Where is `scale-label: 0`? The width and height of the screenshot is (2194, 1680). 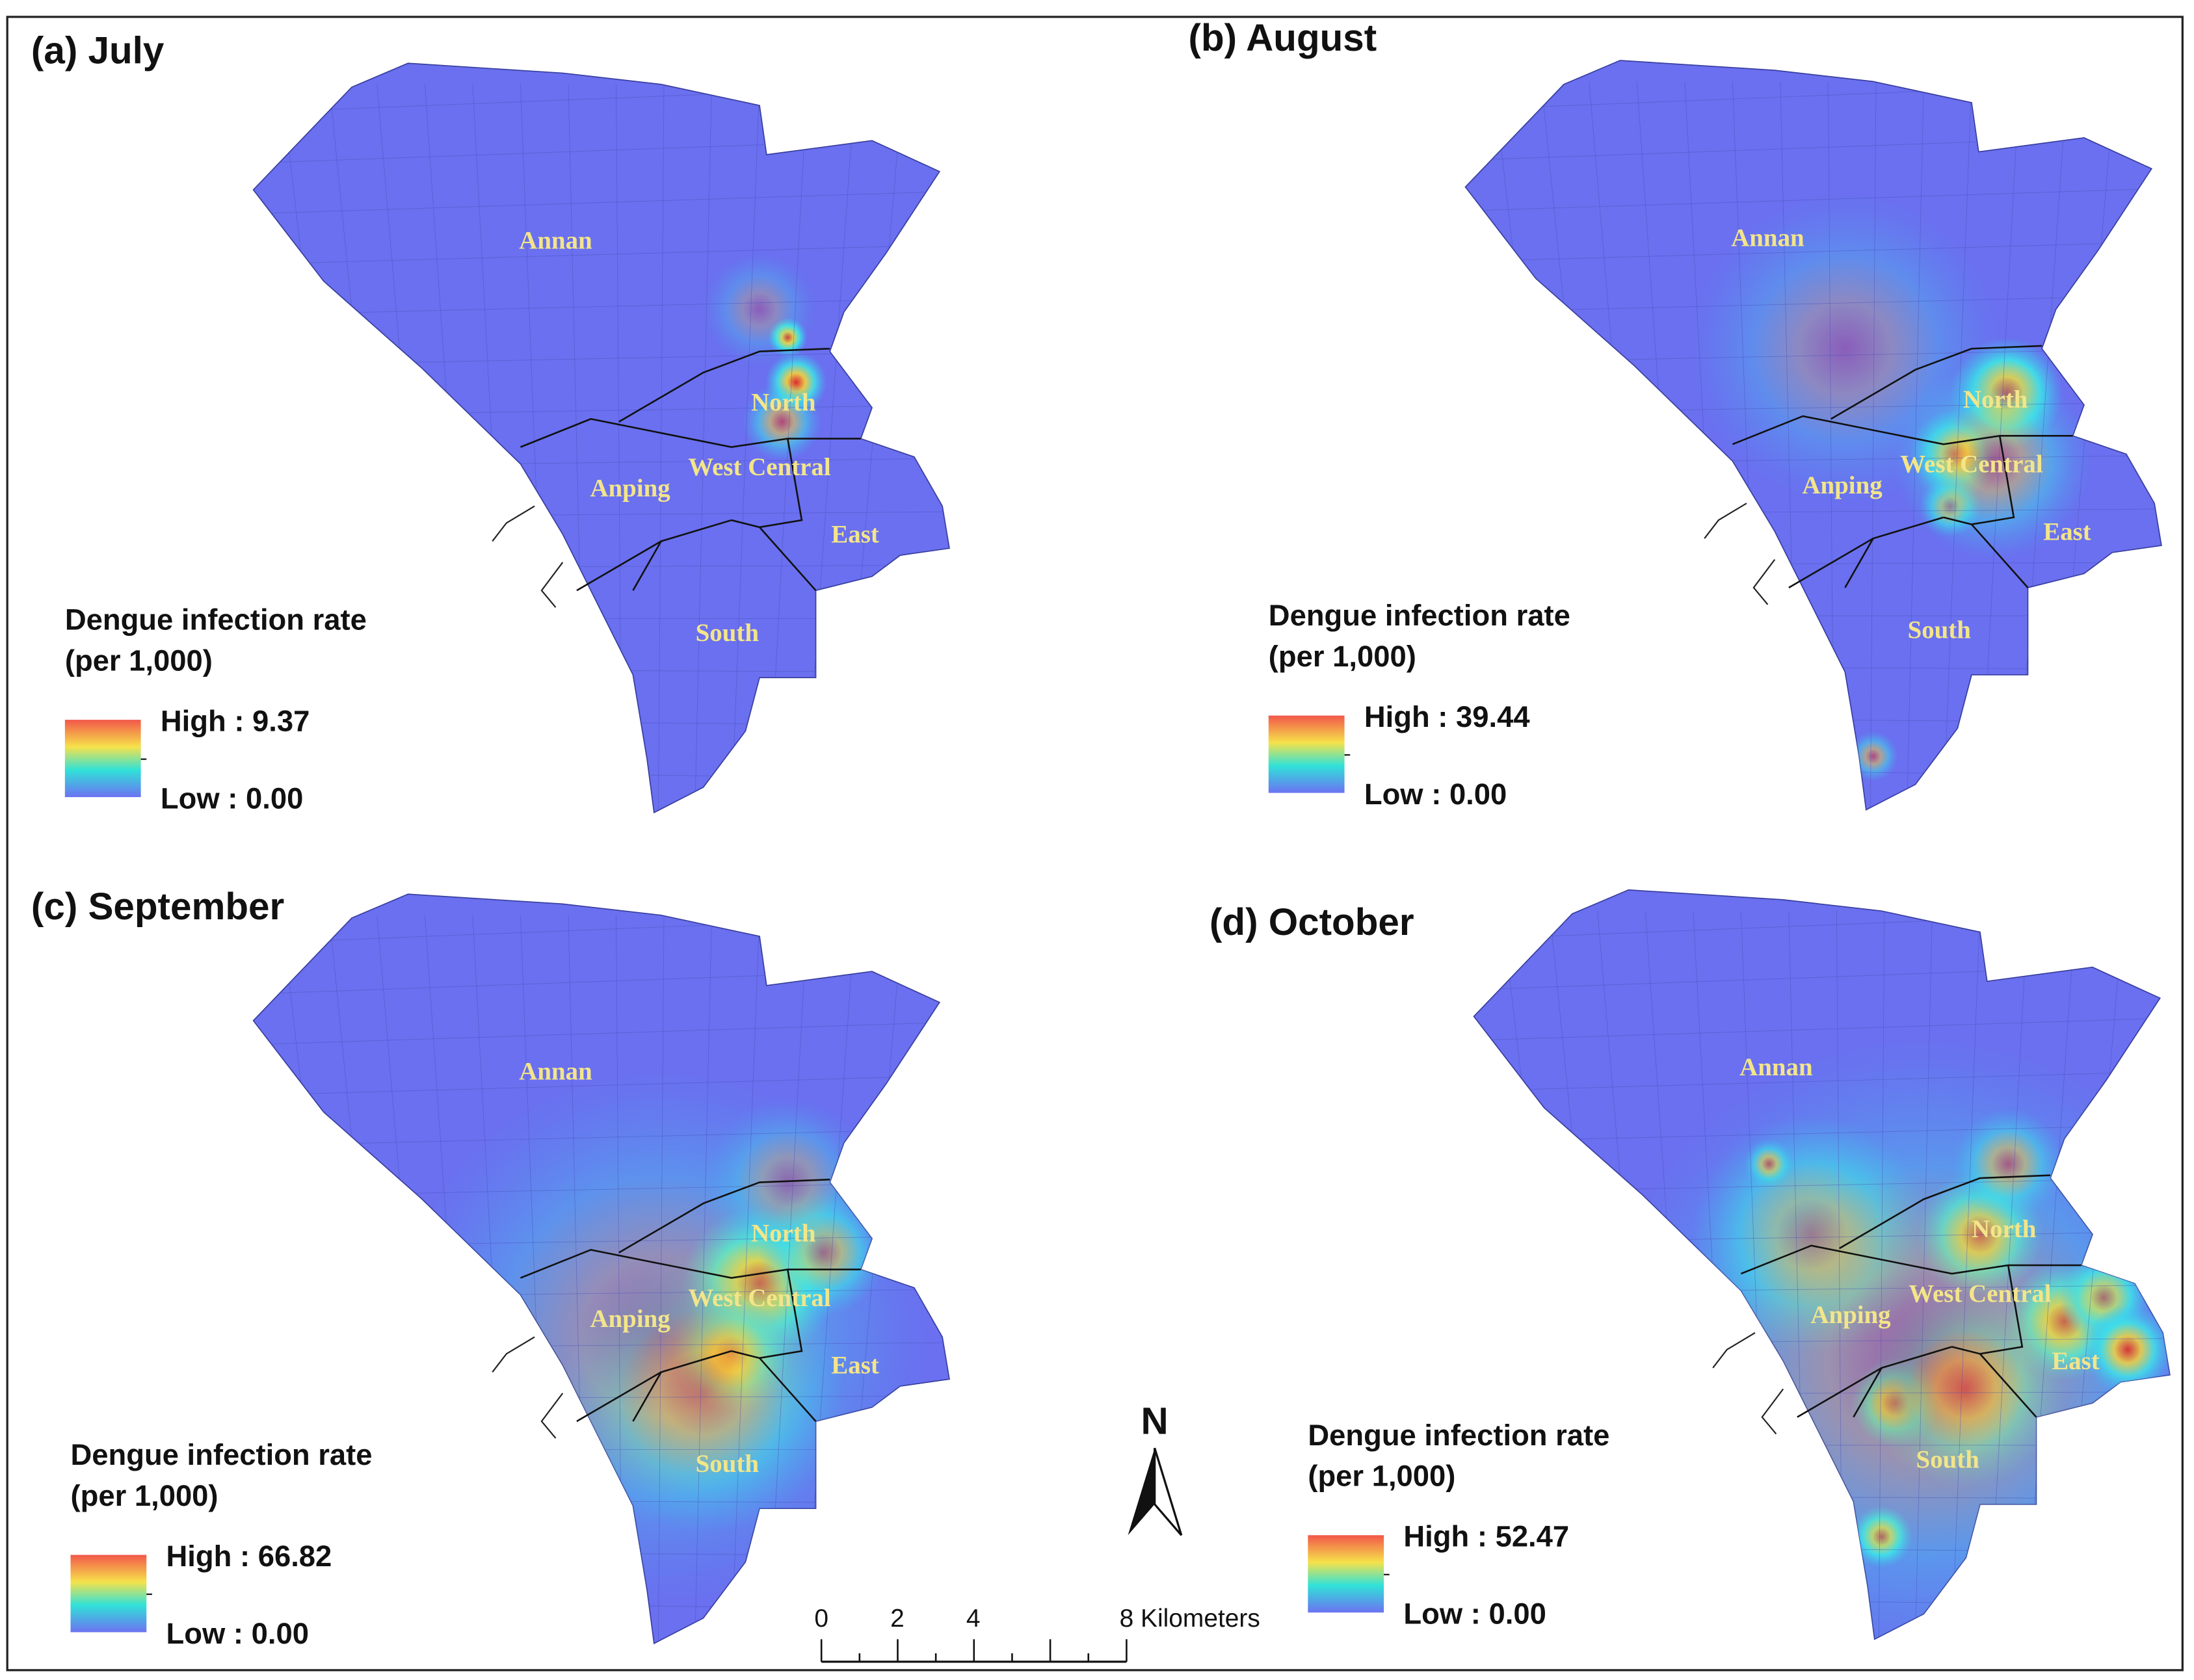 scale-label: 0 is located at coordinates (821, 1619).